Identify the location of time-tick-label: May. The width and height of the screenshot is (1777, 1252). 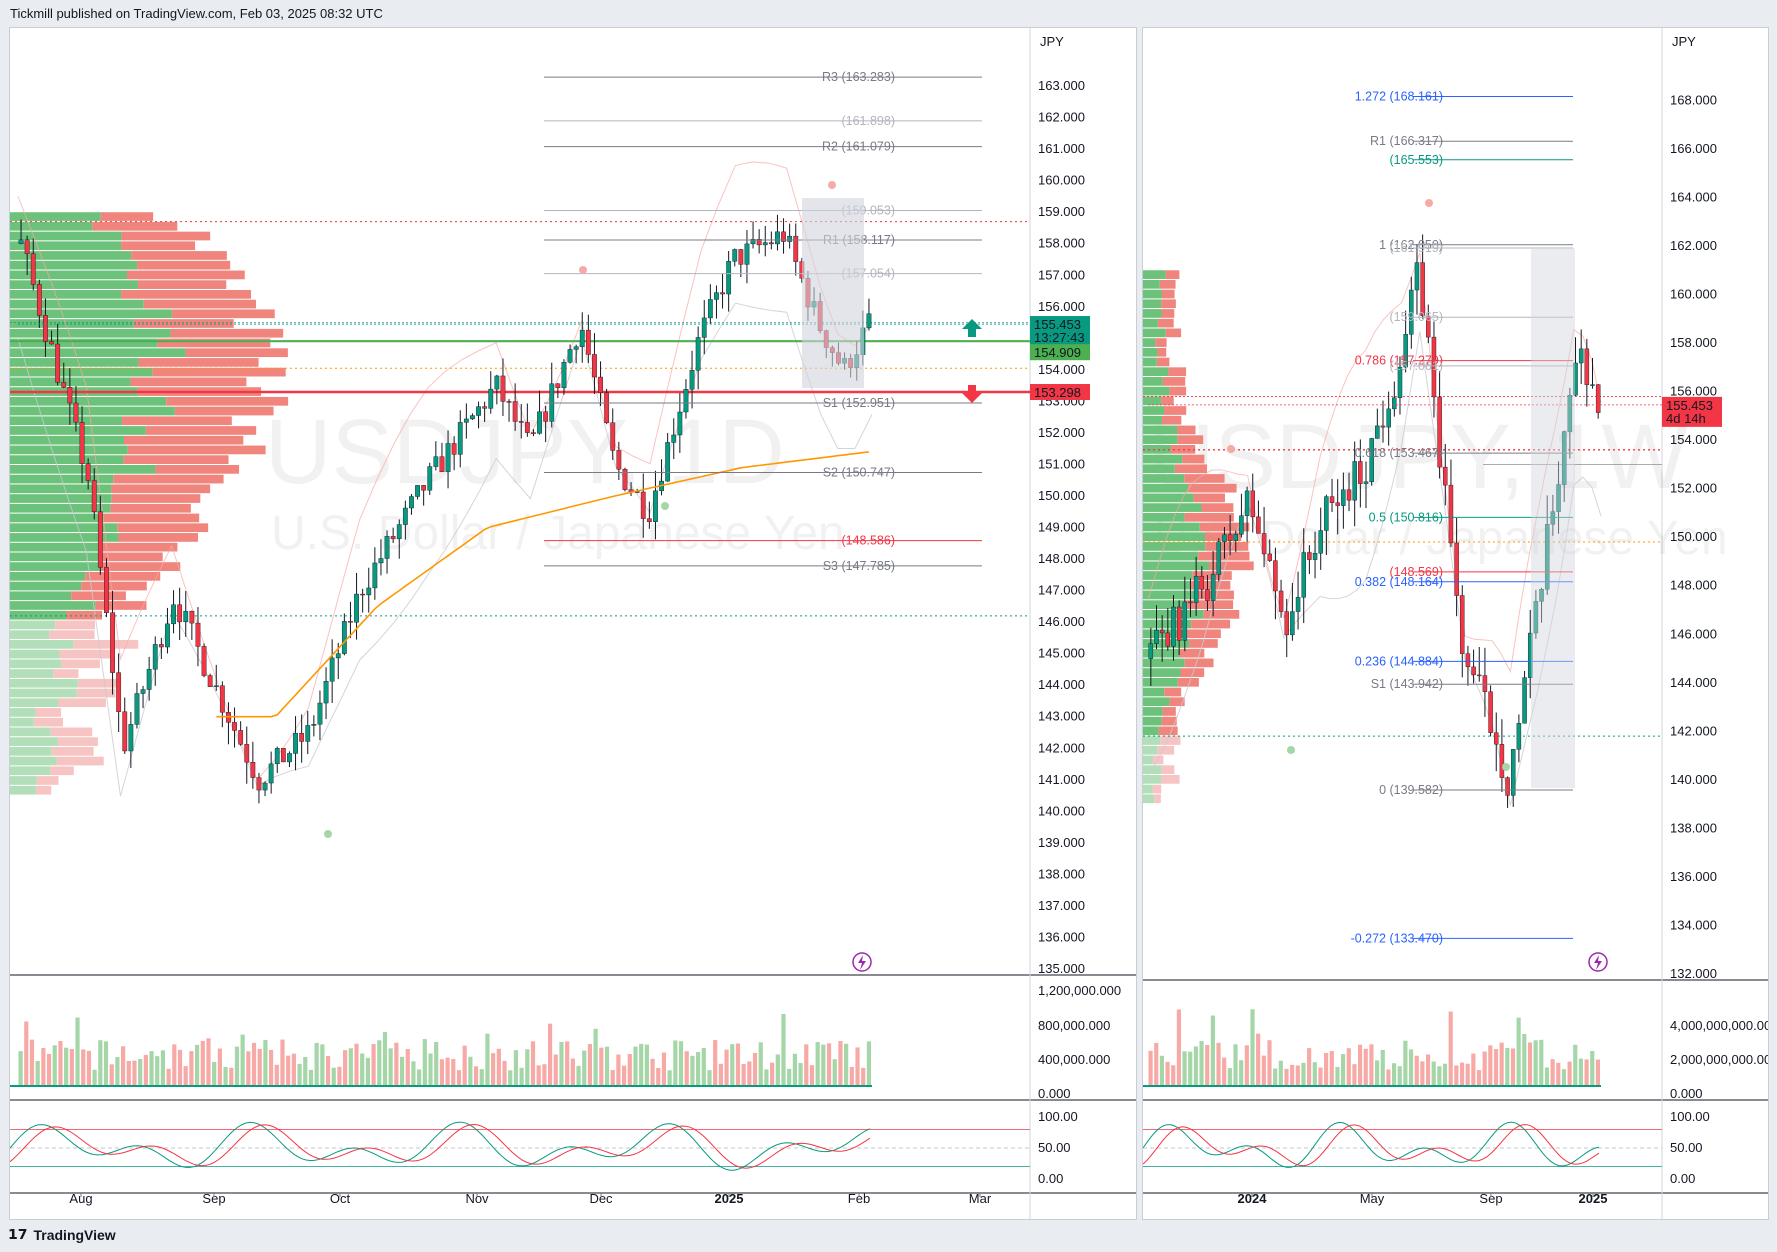
(1372, 1198).